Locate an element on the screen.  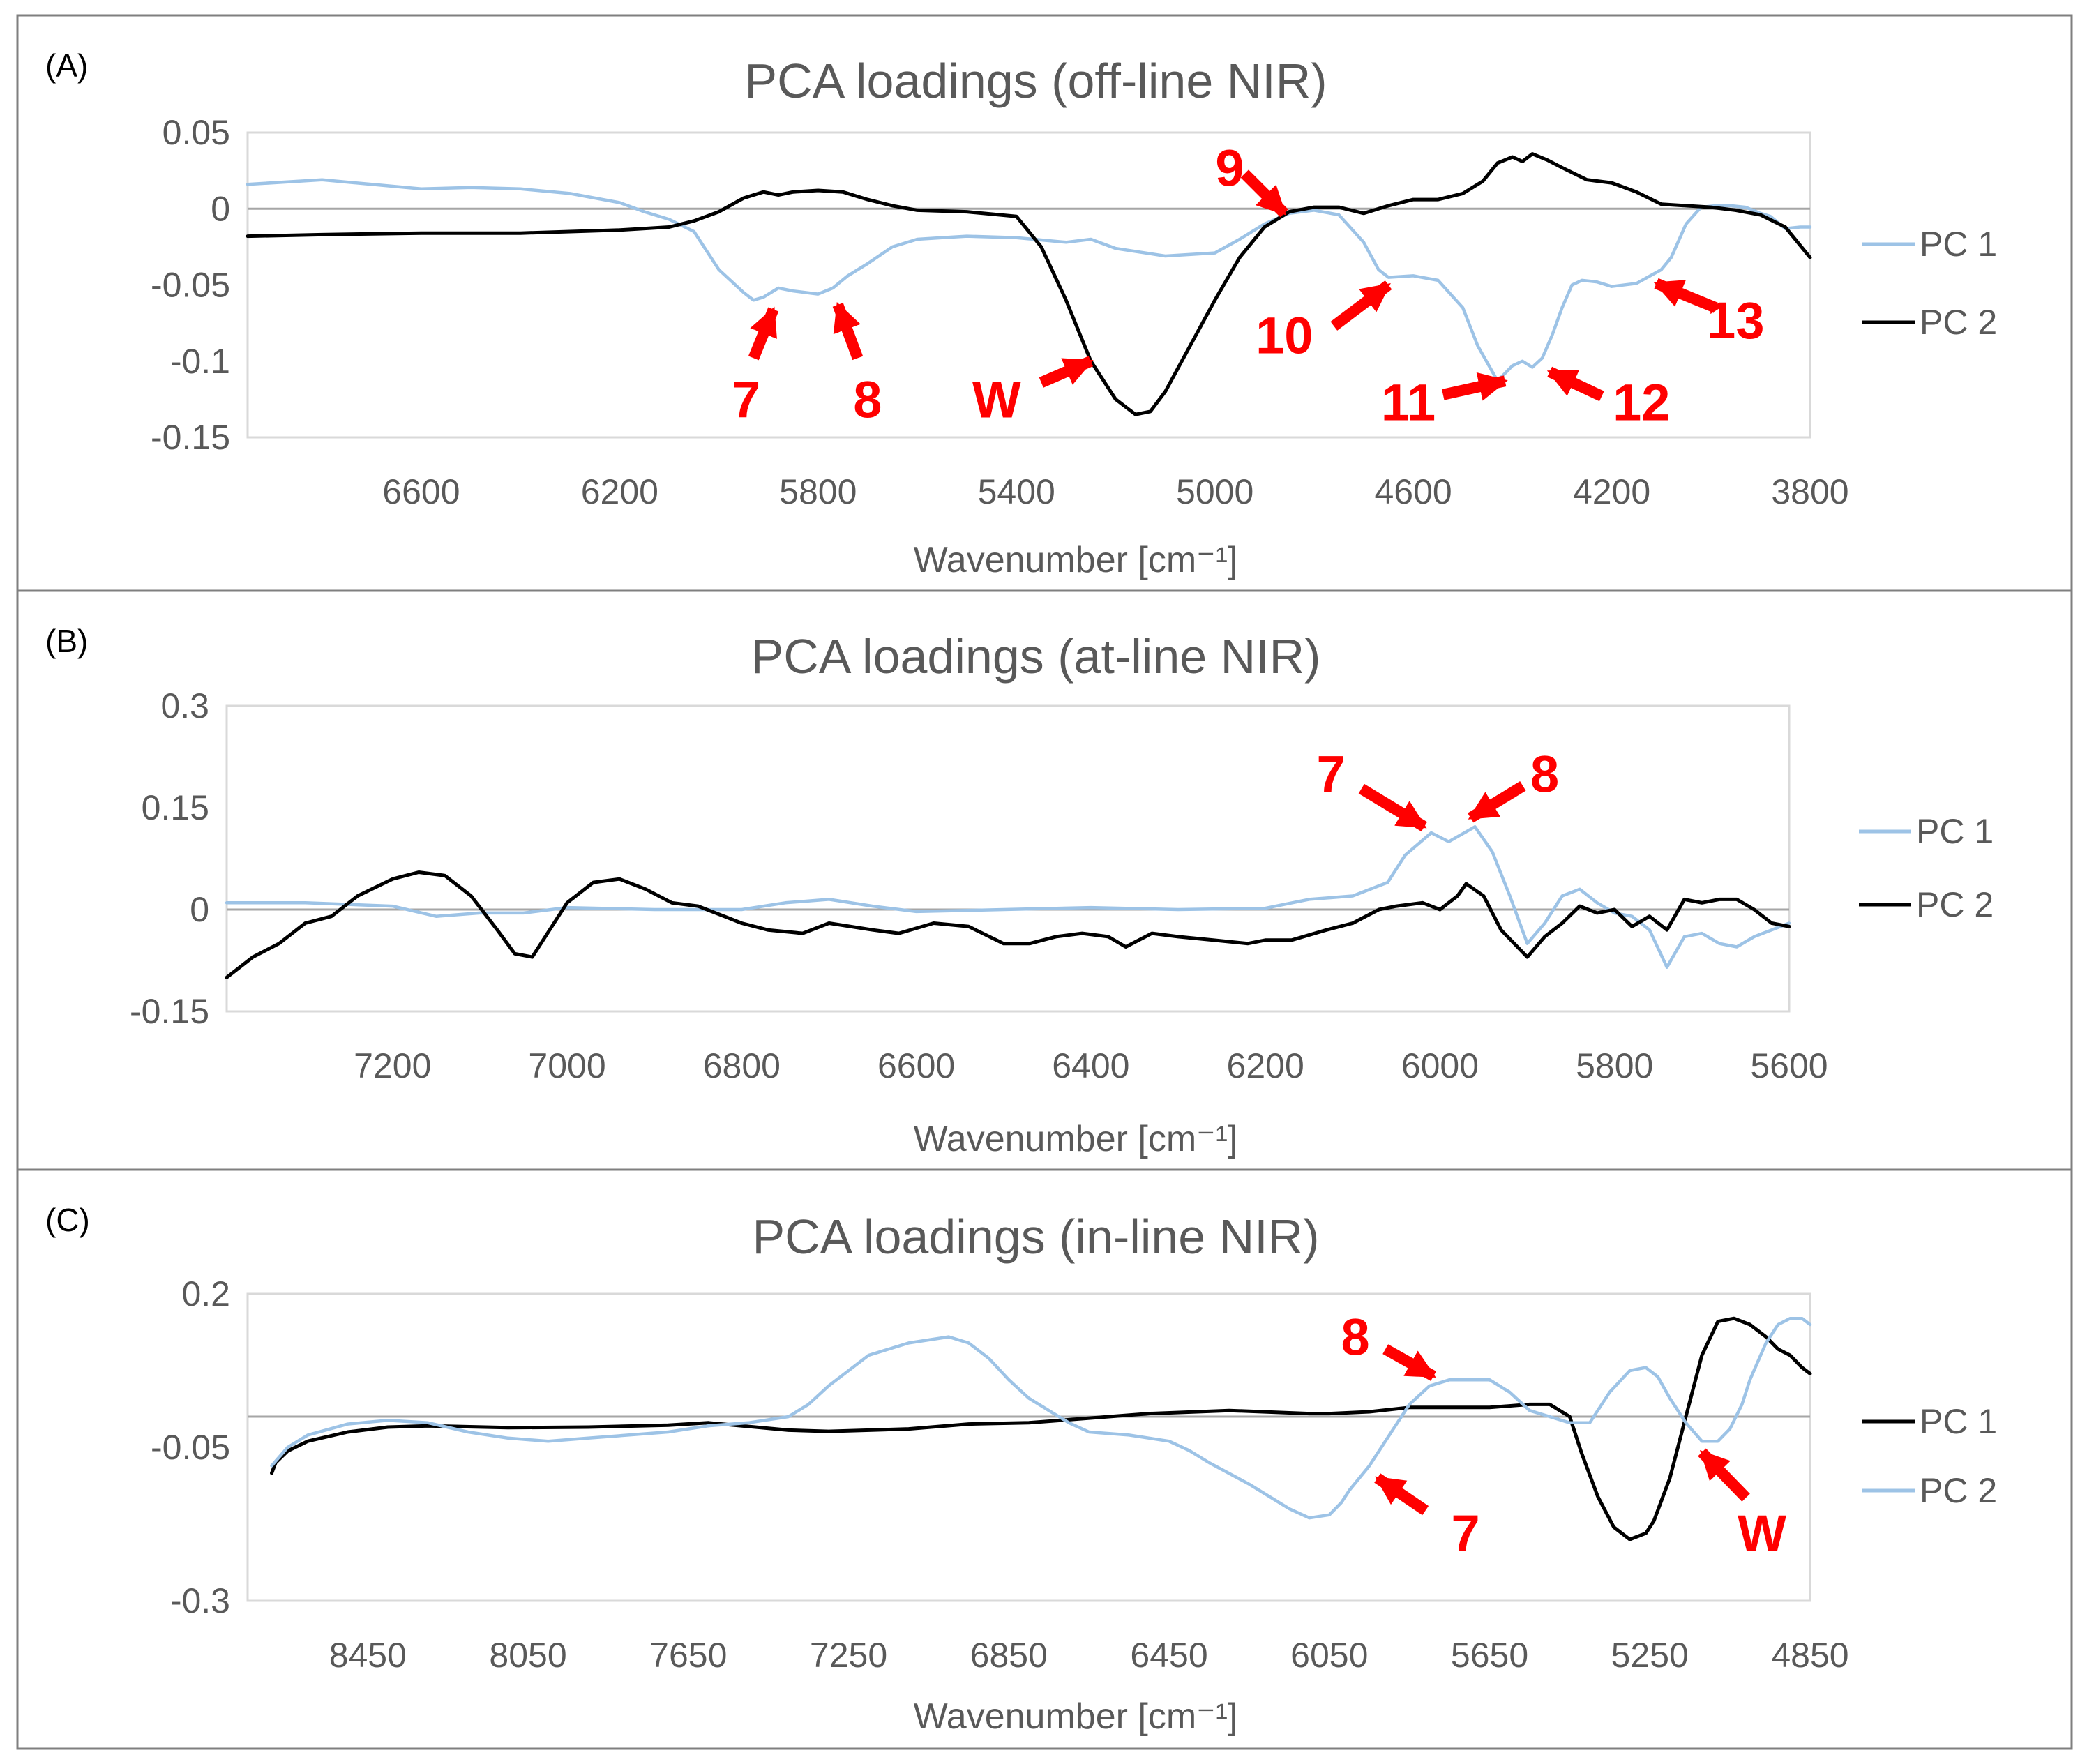
panel-c-legend: PC 1 PC 2 is located at coordinates (1930, 1456).